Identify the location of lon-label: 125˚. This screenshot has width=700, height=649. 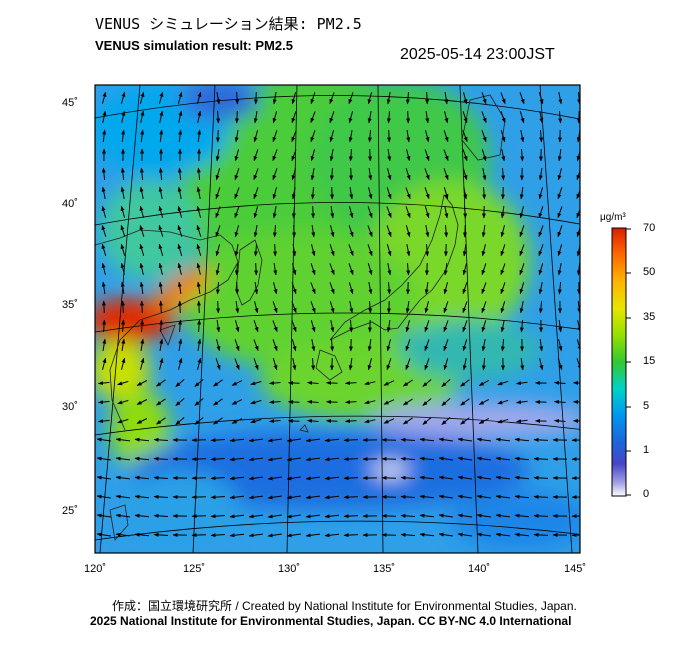
(194, 569).